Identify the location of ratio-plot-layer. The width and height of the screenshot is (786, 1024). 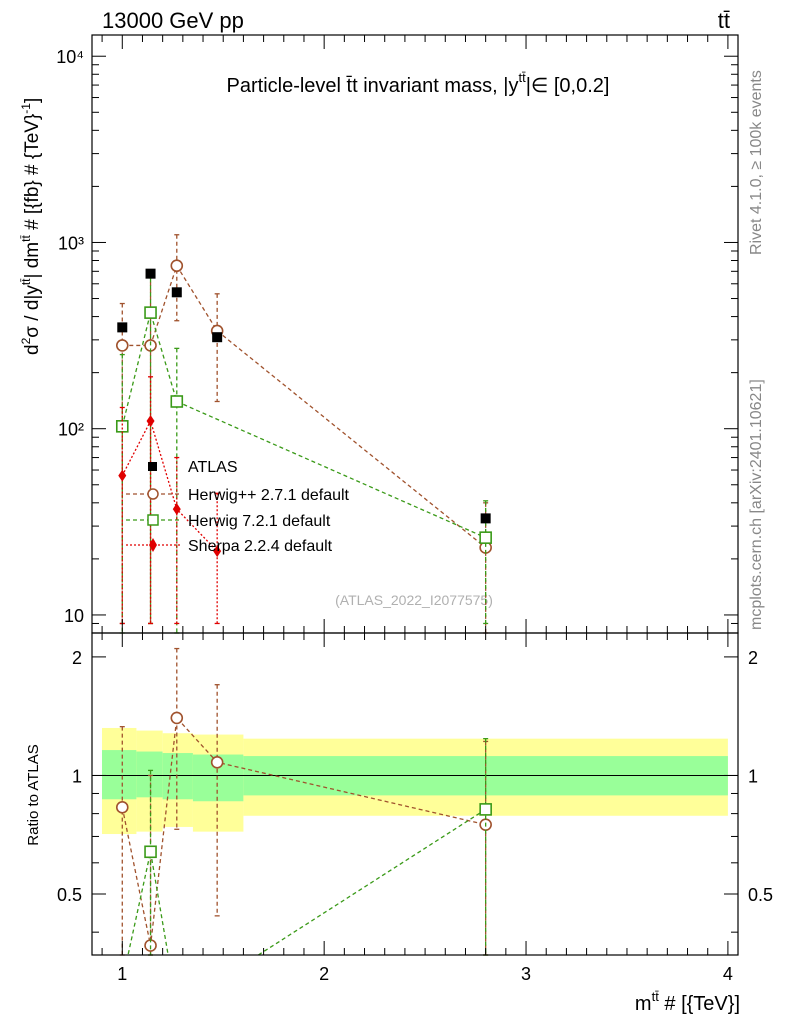
(303, 801).